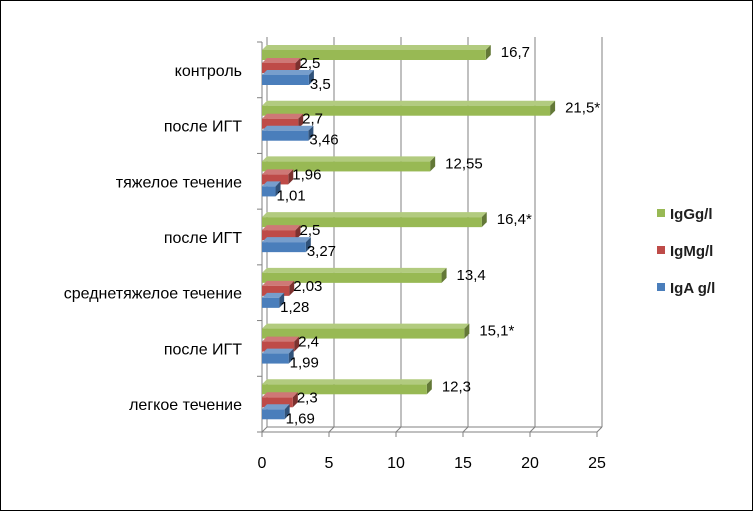 This screenshot has width=753, height=511. What do you see at coordinates (530, 463) in the screenshot?
I see `x-tick-label: 20` at bounding box center [530, 463].